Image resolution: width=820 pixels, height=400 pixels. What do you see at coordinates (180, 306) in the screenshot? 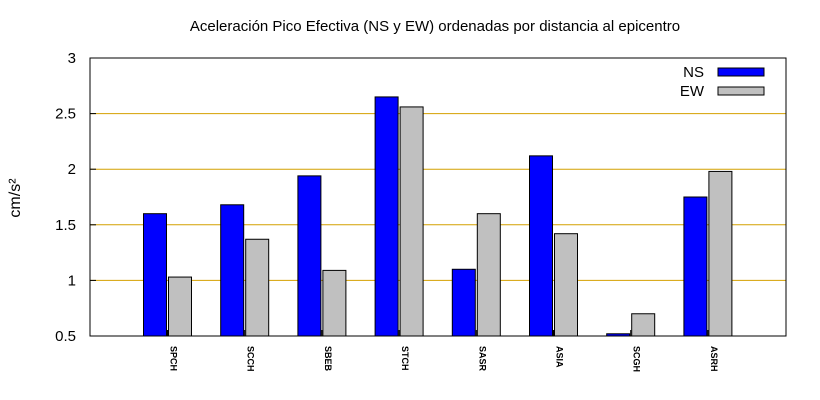
I see `bar-ew-spch` at bounding box center [180, 306].